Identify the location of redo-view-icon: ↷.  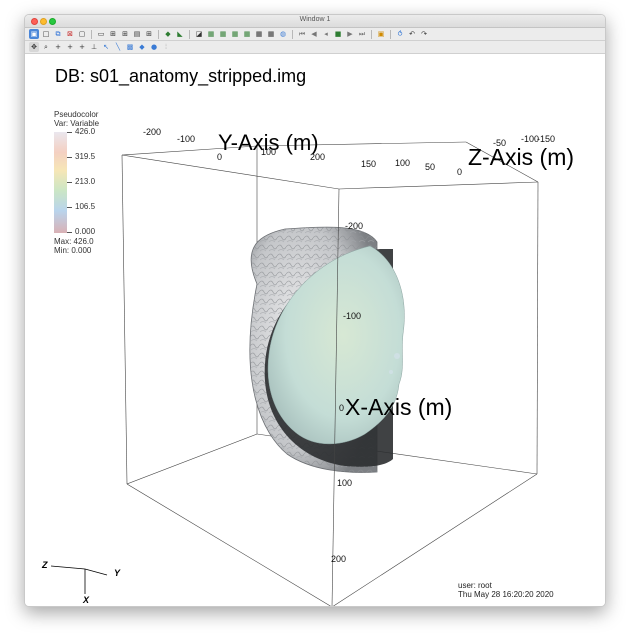
(424, 33).